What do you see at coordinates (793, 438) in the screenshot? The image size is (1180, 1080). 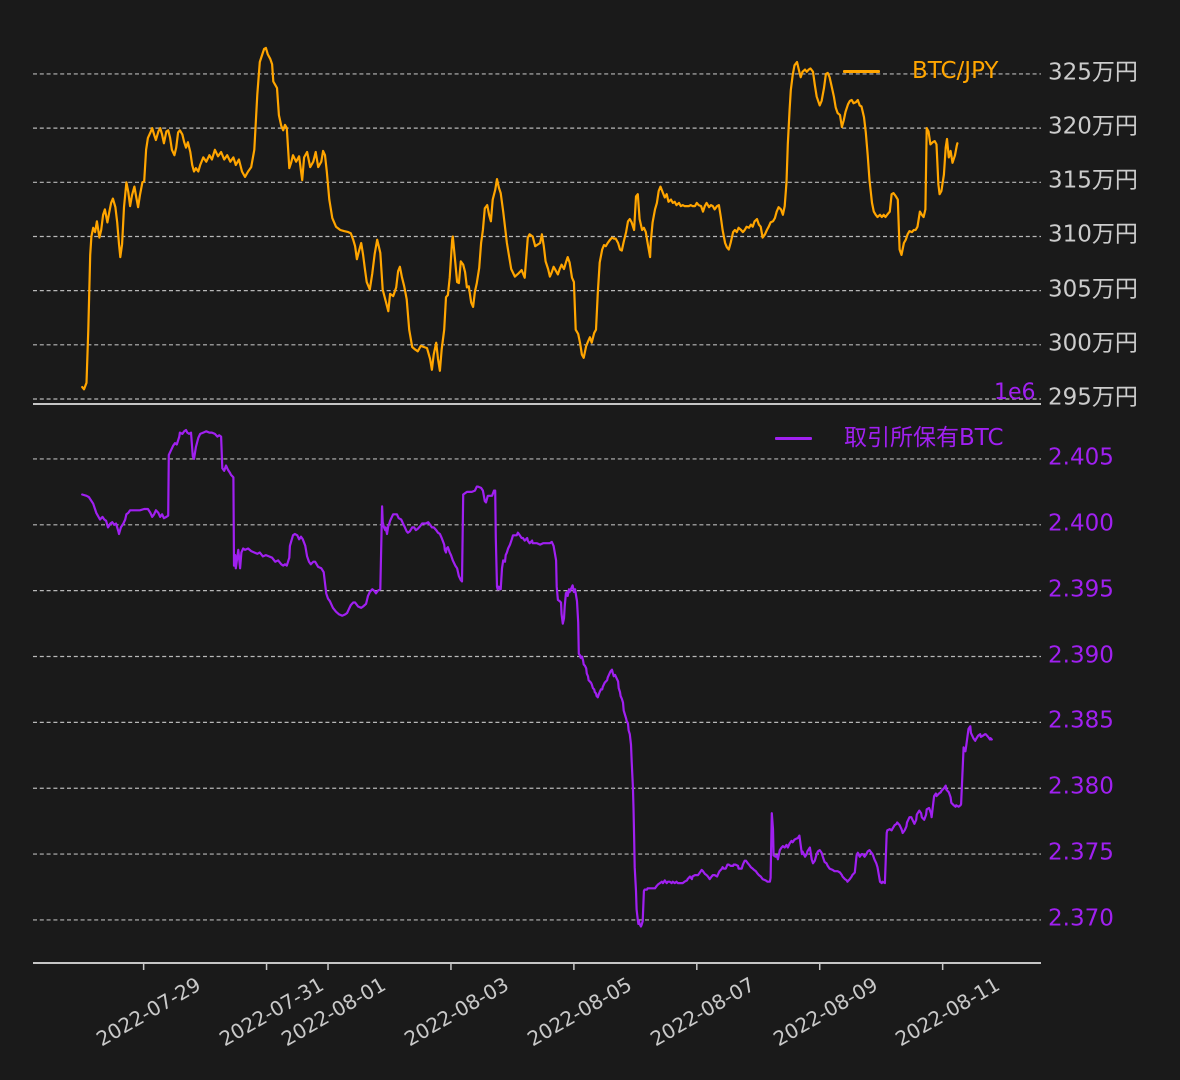 I see `holdings-legend-line-sample` at bounding box center [793, 438].